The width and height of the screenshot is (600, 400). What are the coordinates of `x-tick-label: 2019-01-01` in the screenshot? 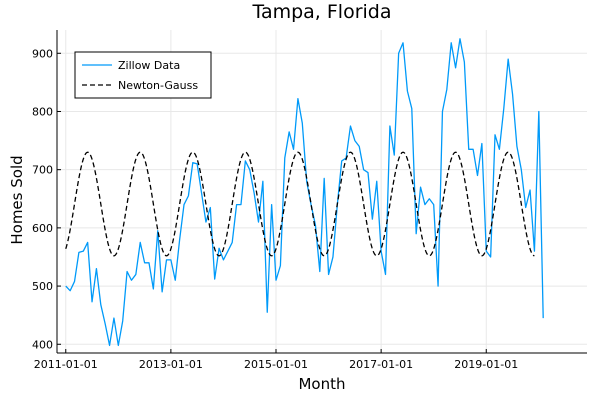 It's located at (486, 364).